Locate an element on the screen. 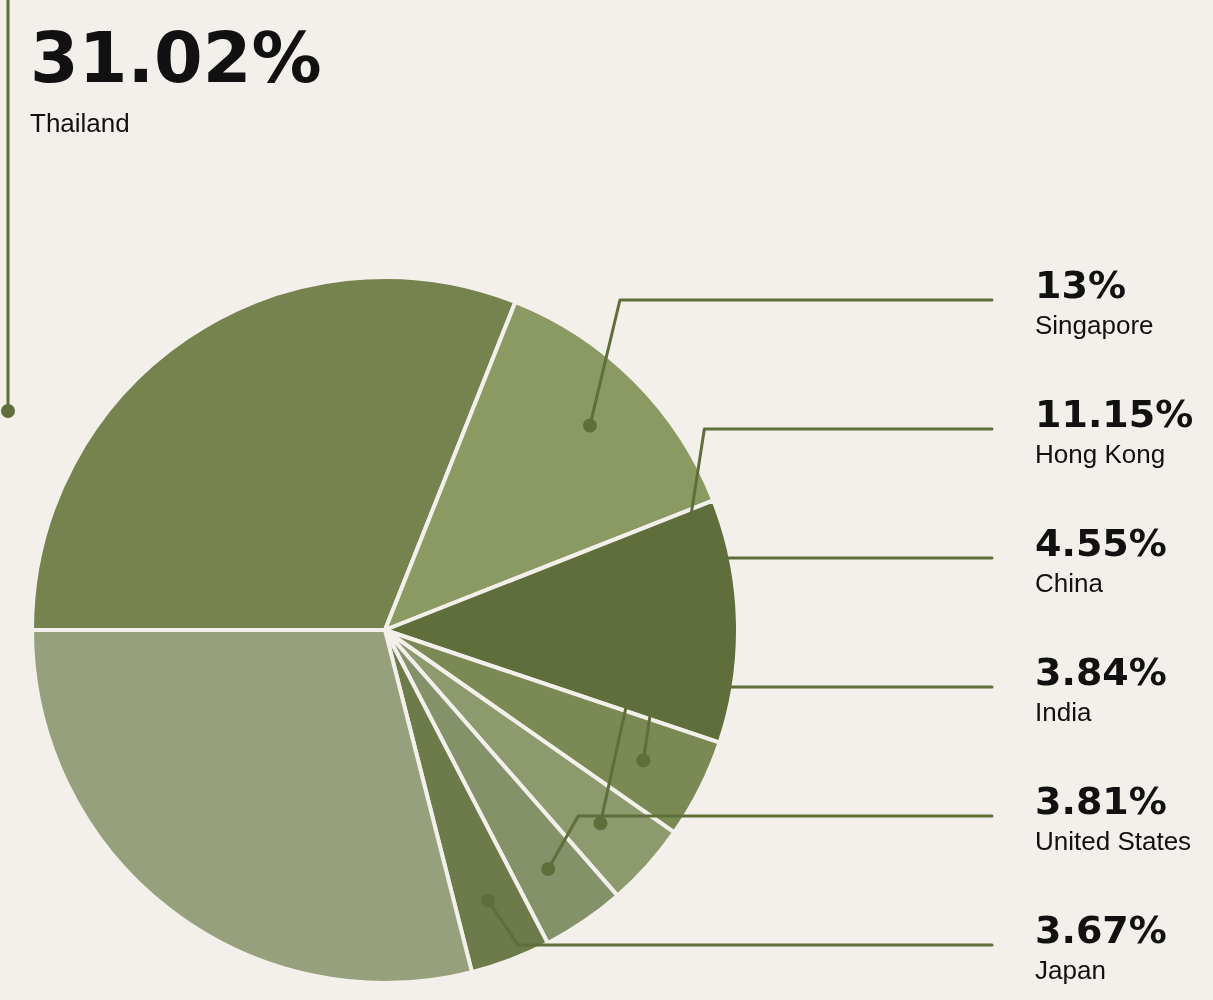 The width and height of the screenshot is (1213, 1000). slice-label: Thailand is located at coordinates (80, 123).